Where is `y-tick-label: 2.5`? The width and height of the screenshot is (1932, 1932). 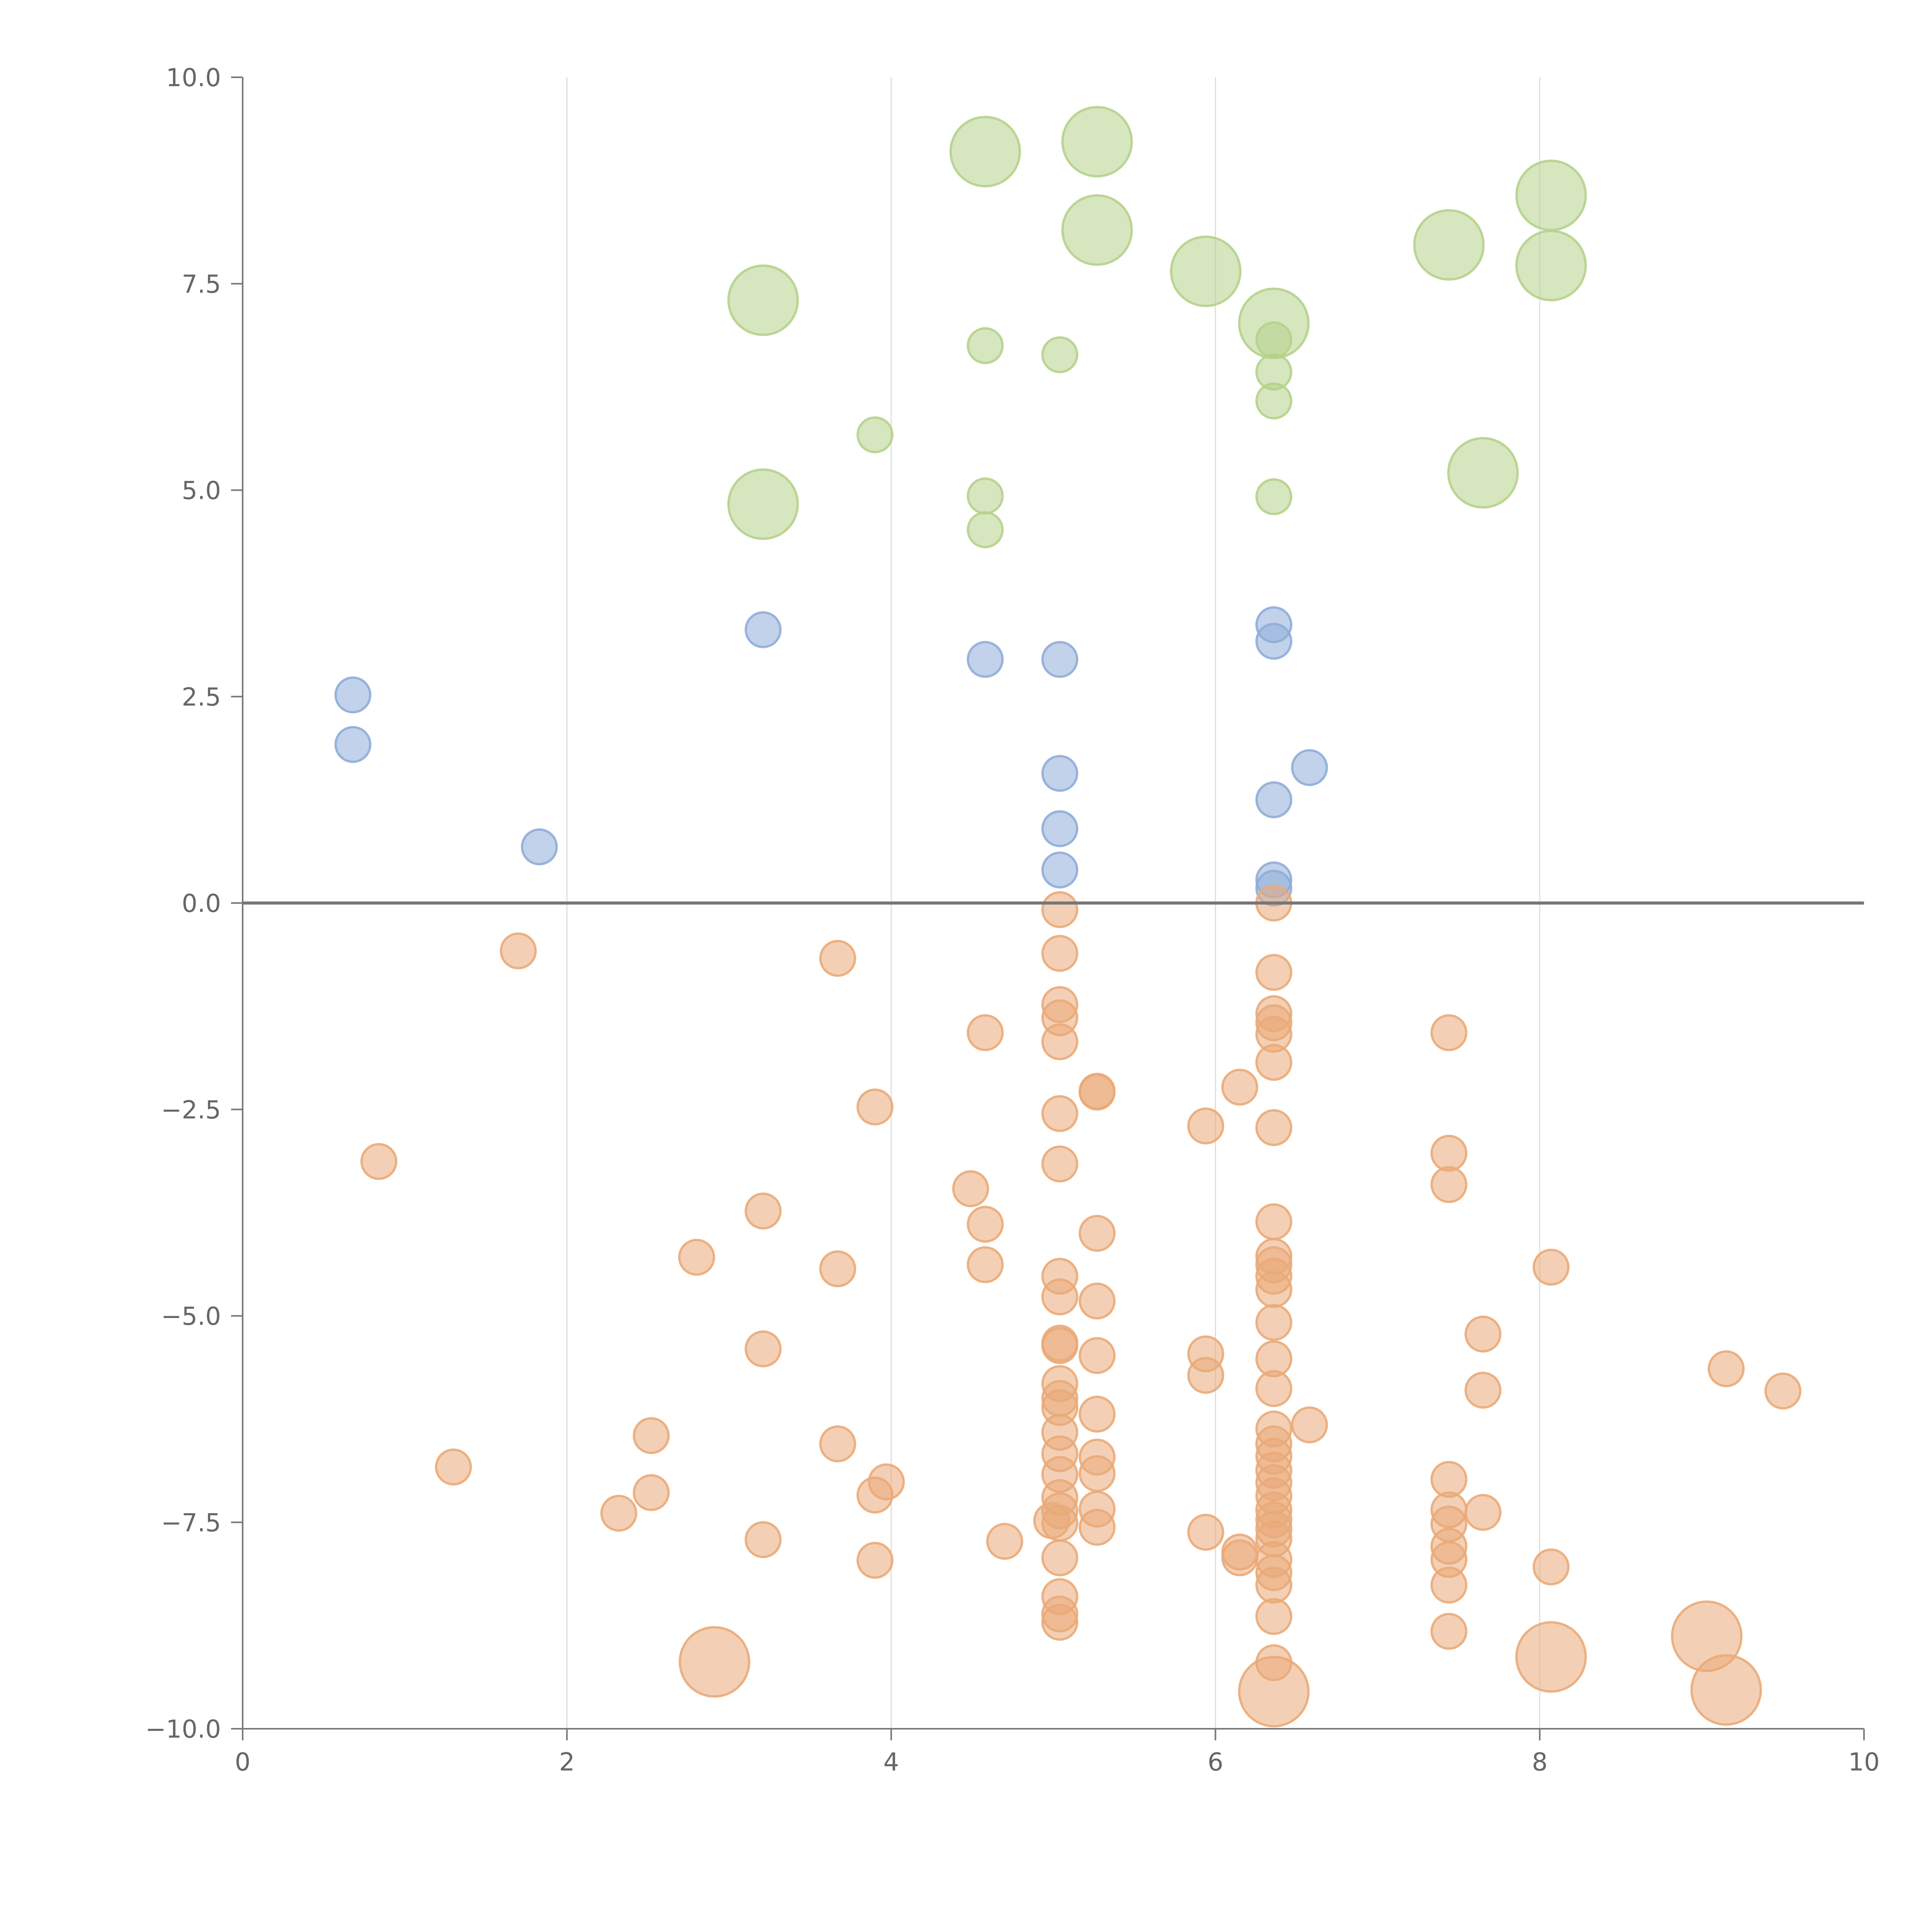 y-tick-label: 2.5 is located at coordinates (202, 698).